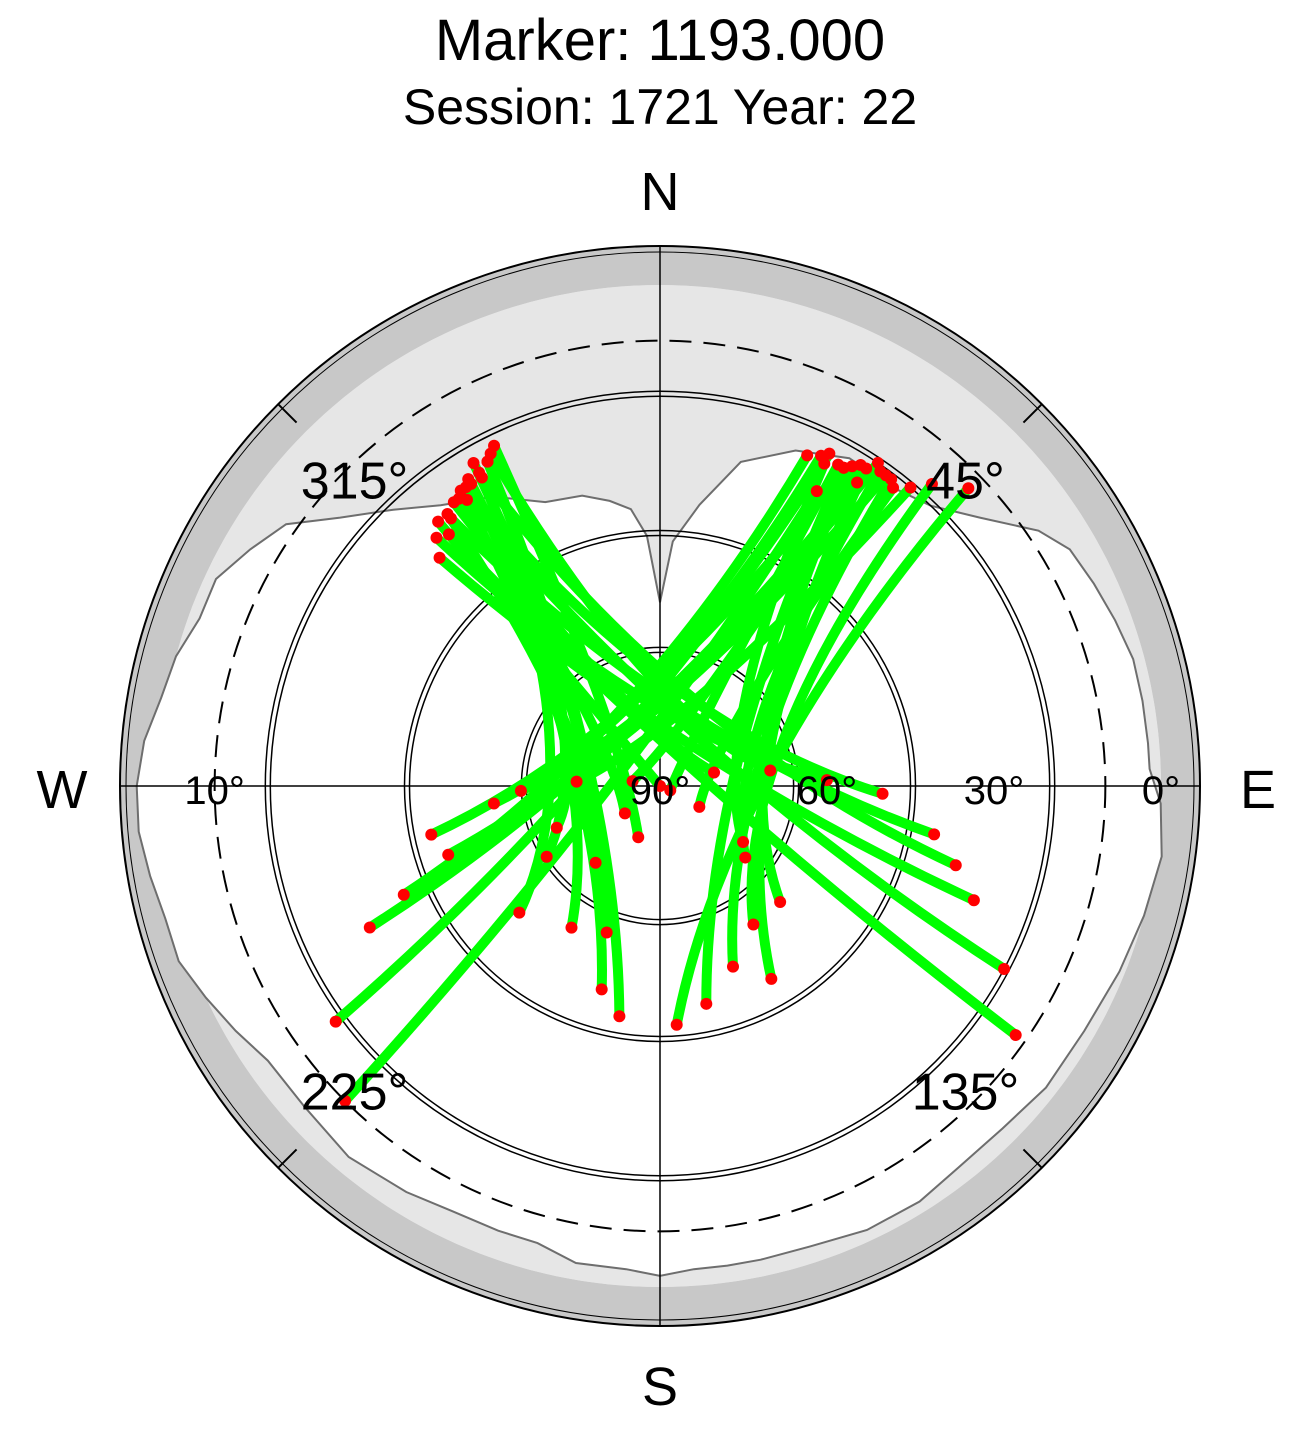  Describe the element at coordinates (1258, 790) in the screenshot. I see `east-label: E` at that location.